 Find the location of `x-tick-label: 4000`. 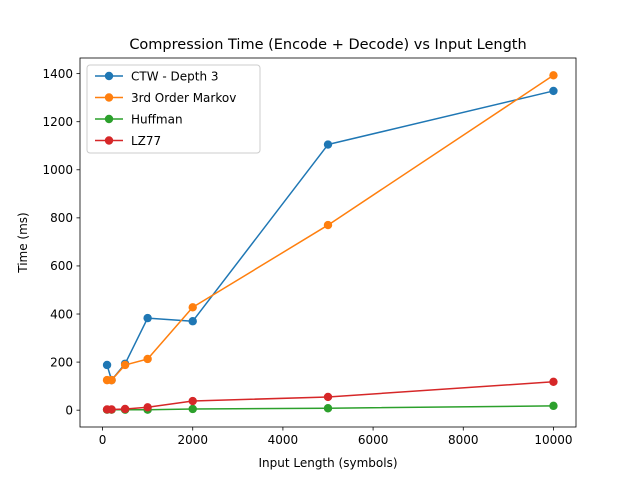

x-tick-label: 4000 is located at coordinates (283, 440).